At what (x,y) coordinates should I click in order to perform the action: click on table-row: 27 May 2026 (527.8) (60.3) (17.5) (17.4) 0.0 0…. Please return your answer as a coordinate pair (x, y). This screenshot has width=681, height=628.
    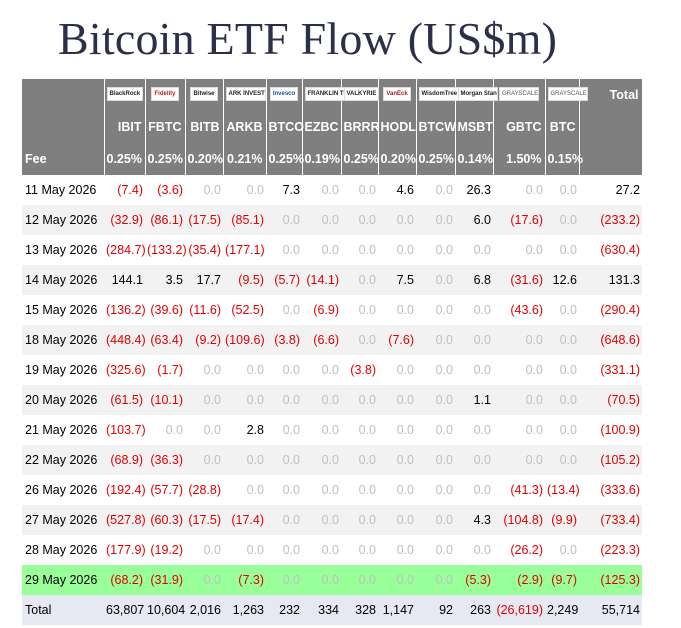
    Looking at the image, I should click on (332, 520).